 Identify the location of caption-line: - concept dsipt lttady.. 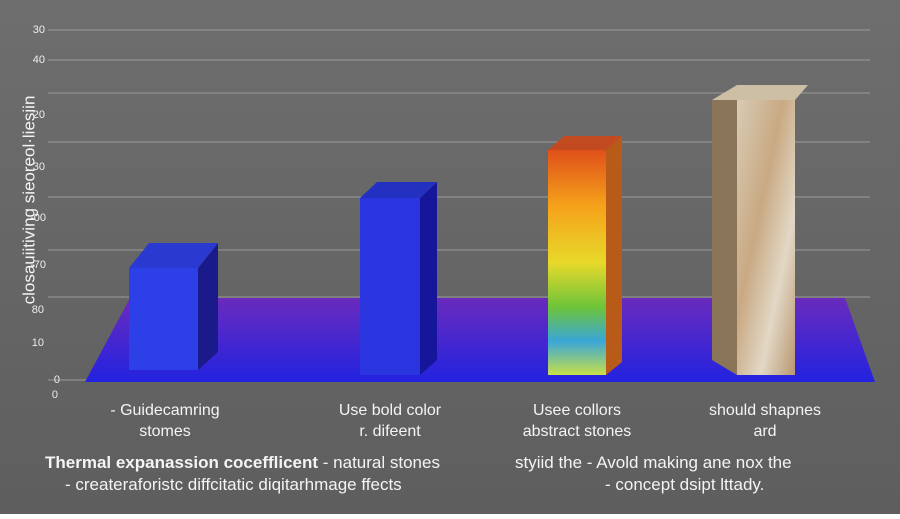
(684, 484).